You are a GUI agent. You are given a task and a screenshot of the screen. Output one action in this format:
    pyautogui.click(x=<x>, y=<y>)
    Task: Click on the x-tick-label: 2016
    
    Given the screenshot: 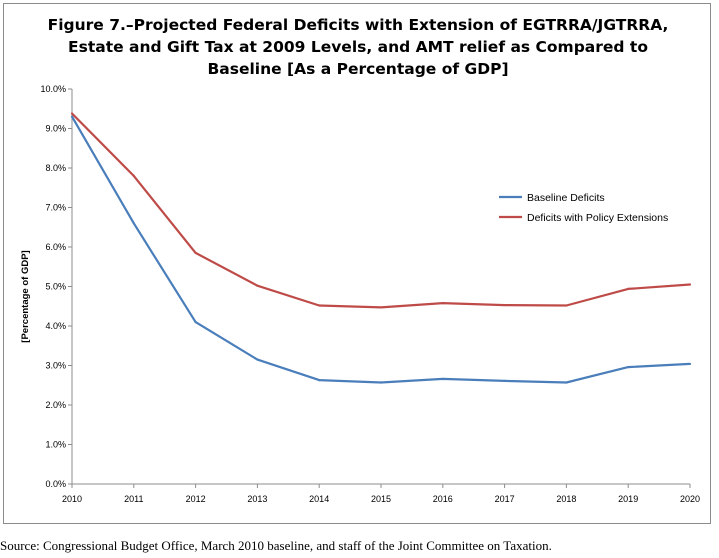 What is the action you would take?
    pyautogui.click(x=443, y=499)
    